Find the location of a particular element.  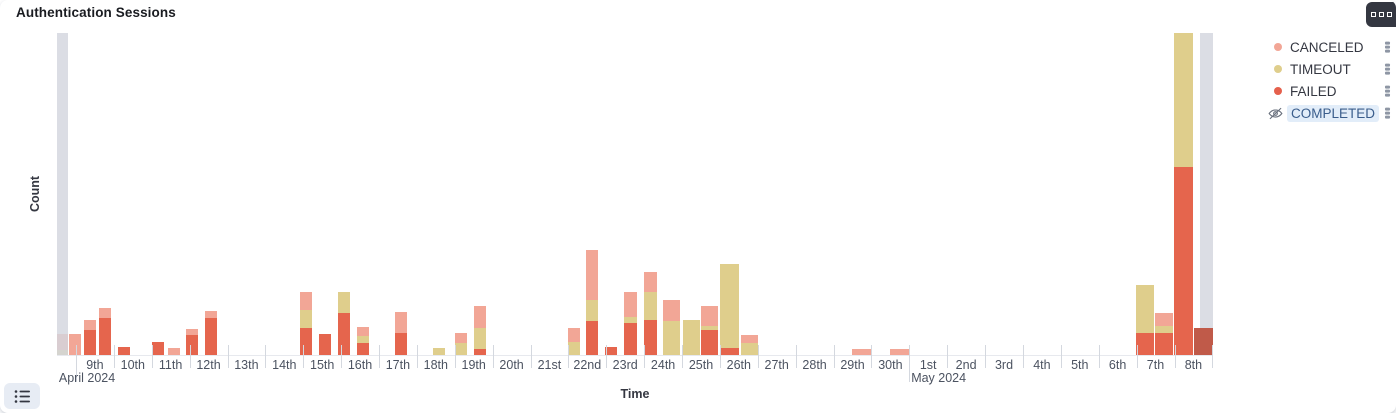

x-tick-label: 11th is located at coordinates (170, 365).